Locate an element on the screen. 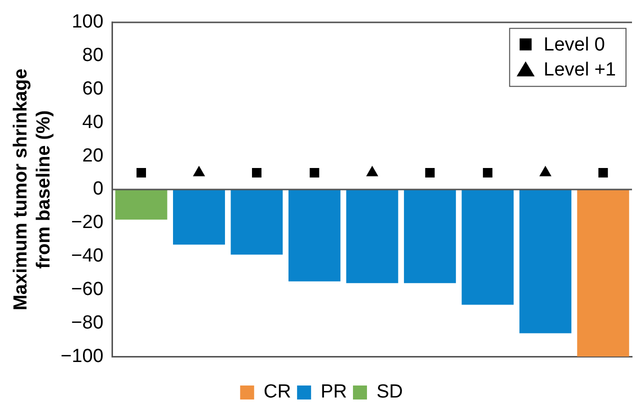 The width and height of the screenshot is (639, 412). y-tick-label: −80 is located at coordinates (87, 323).